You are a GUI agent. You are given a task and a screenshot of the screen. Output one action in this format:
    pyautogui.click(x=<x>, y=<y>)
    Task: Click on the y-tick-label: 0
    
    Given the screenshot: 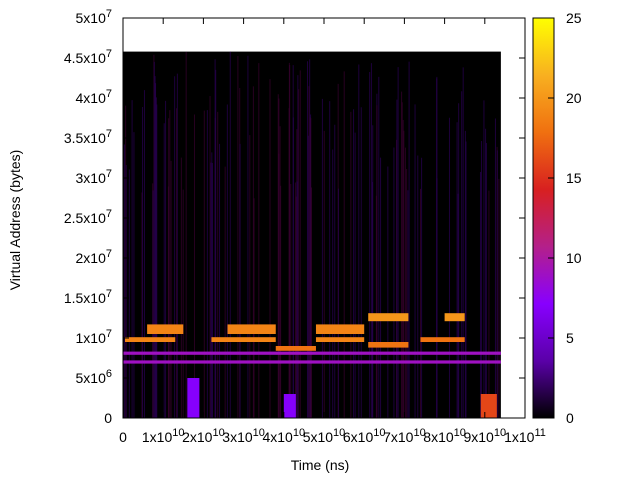 What is the action you would take?
    pyautogui.click(x=108, y=418)
    